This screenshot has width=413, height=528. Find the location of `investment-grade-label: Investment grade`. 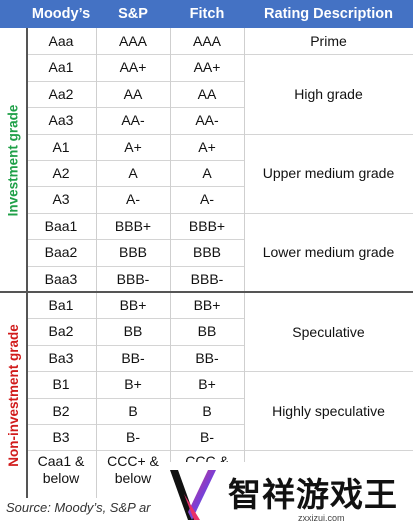

investment-grade-label: Investment grade is located at coordinates (13, 160).